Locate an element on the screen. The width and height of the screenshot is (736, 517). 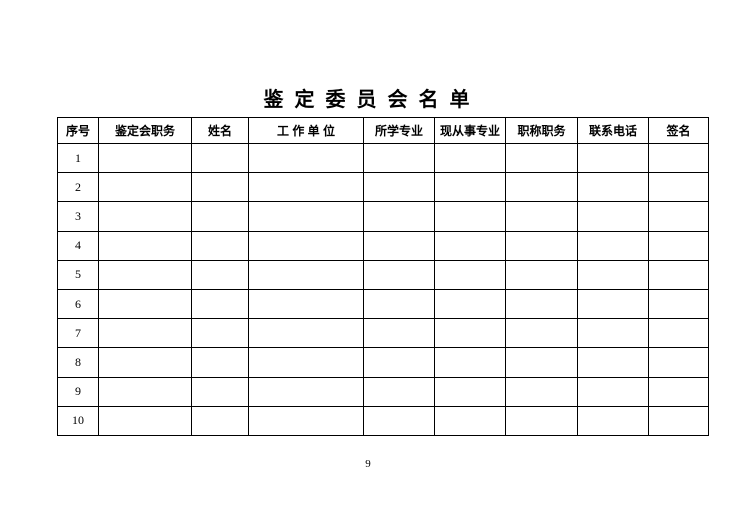
row-number-cell: 7 is located at coordinates (78, 333).